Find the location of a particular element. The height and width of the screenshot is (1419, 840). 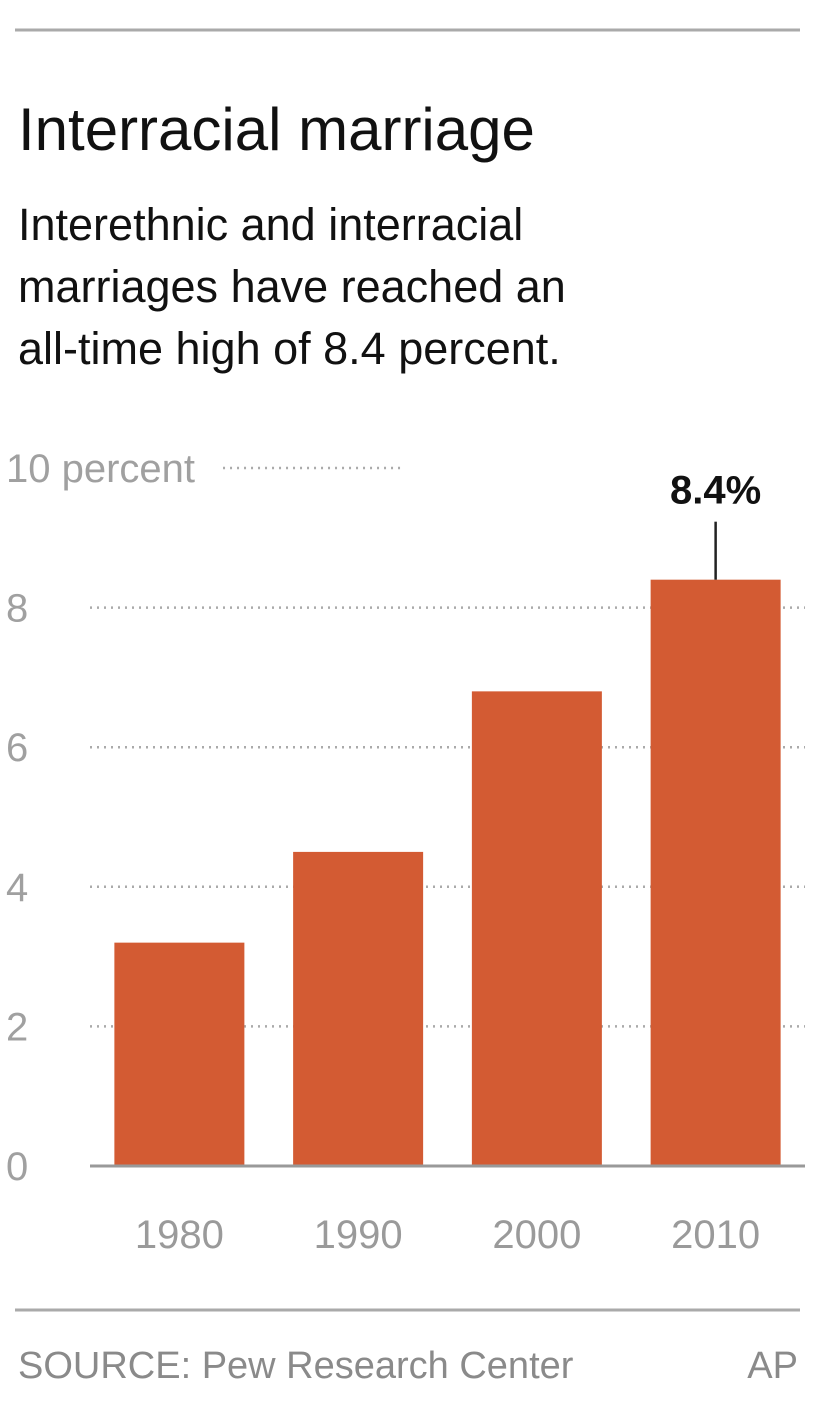

y-tick-label: 6 is located at coordinates (17, 748).